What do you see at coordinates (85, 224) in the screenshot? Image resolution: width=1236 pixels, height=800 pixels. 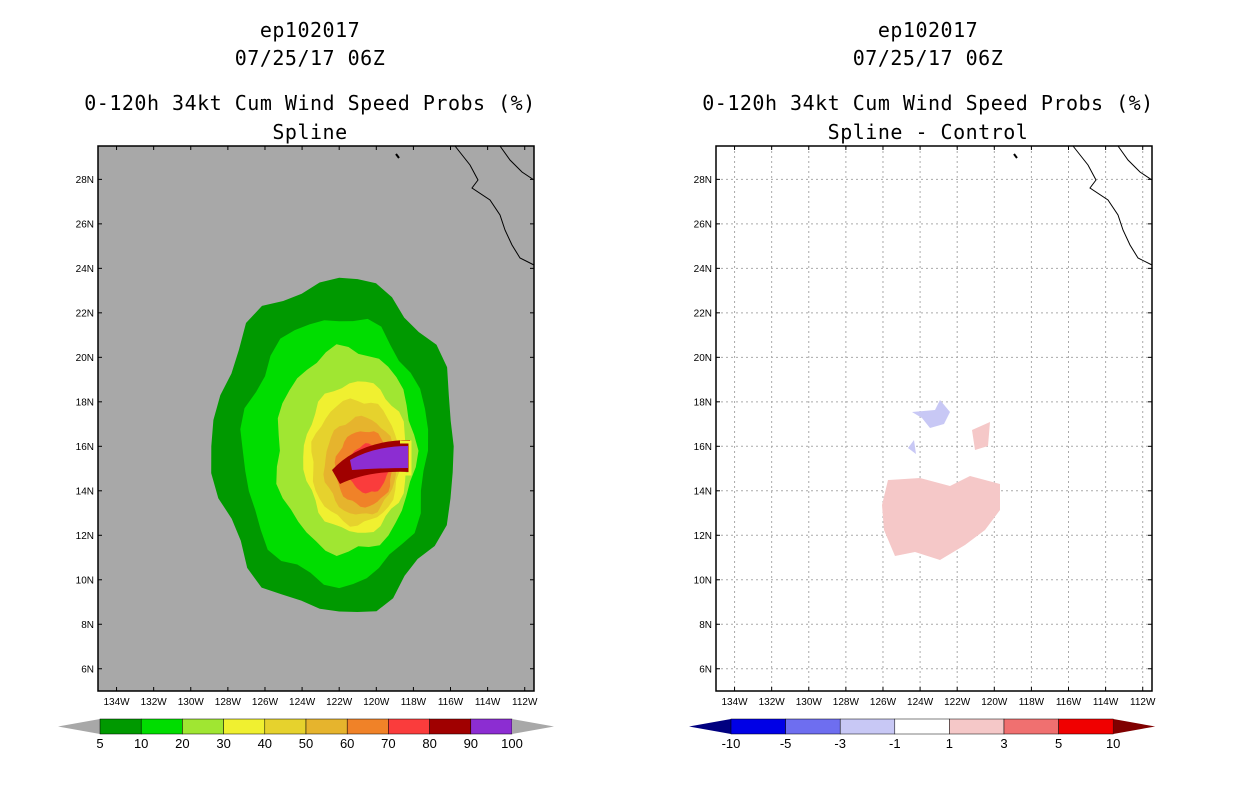 I see `left-ytick-label: 26N` at bounding box center [85, 224].